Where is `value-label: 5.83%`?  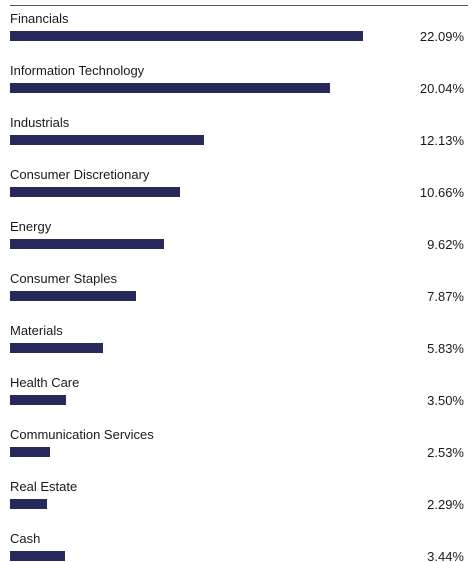
value-label: 5.83% is located at coordinates (445, 348).